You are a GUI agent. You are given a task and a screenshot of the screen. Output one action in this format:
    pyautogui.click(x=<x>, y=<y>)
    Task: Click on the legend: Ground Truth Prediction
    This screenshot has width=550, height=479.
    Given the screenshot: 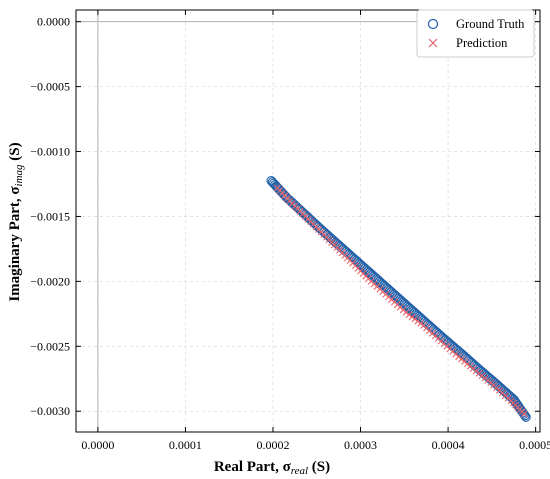 What is the action you would take?
    pyautogui.click(x=475, y=33)
    